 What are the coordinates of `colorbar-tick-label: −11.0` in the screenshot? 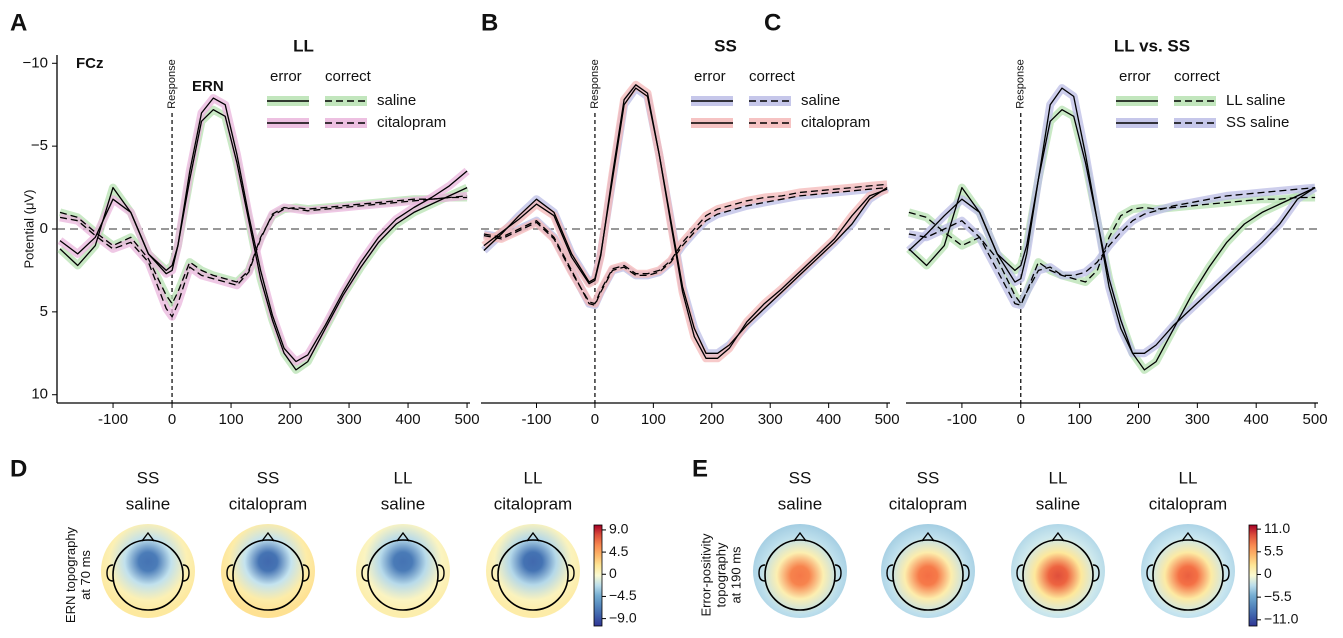 It's located at (1281, 619).